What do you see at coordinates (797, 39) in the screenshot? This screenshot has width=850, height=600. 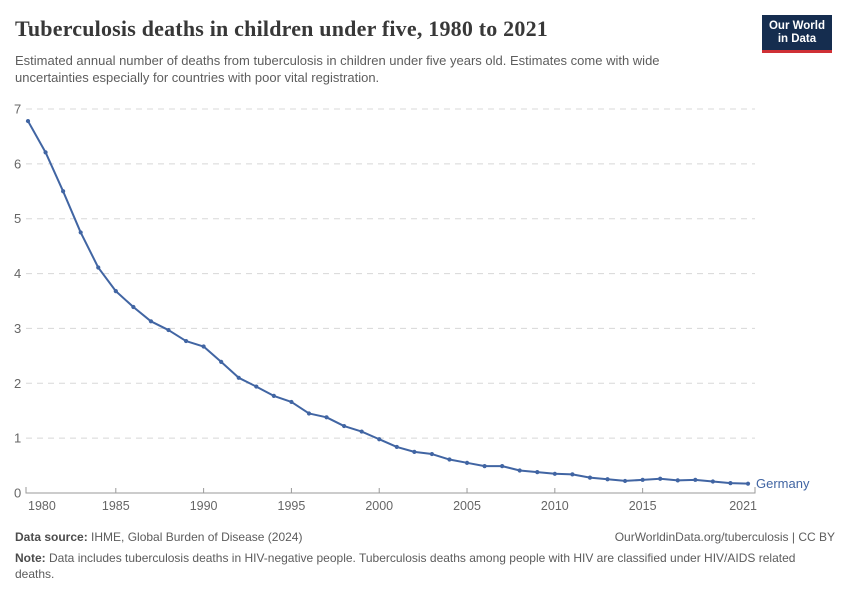 I see `owid-logo-line2: in Data` at bounding box center [797, 39].